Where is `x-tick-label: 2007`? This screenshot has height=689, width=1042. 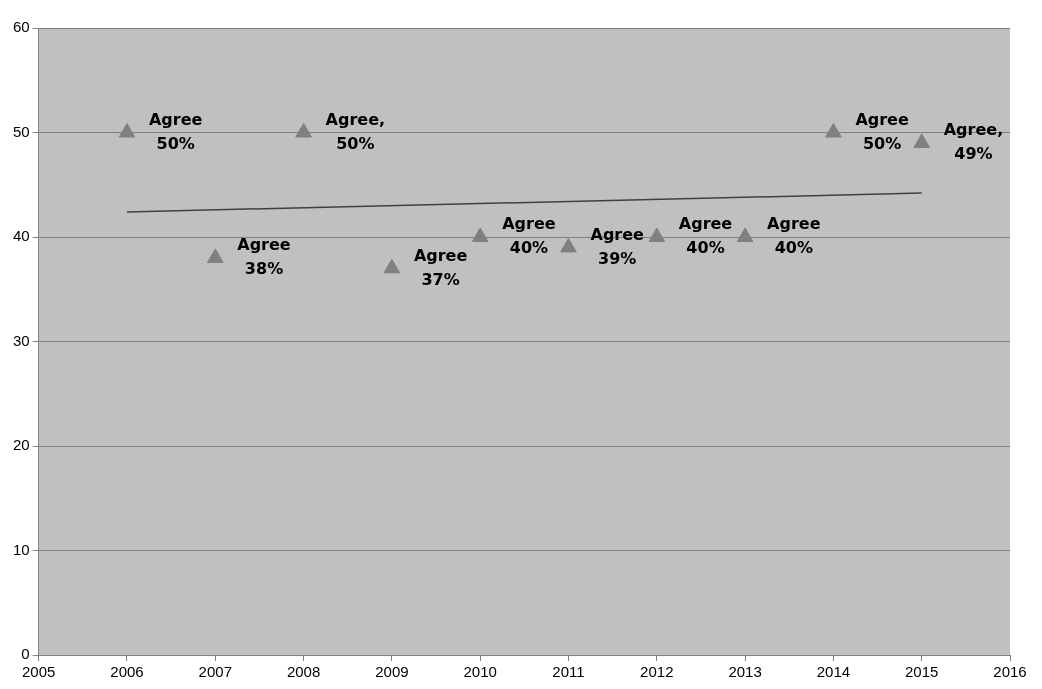
x-tick-label: 2007 is located at coordinates (215, 672).